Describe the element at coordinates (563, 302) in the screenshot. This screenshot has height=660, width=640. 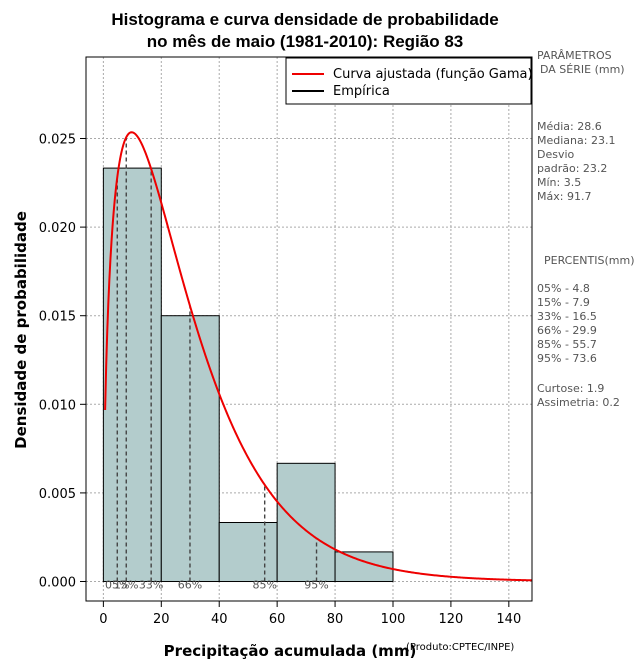
I see `percentil-15: 15% - 7.9` at that location.